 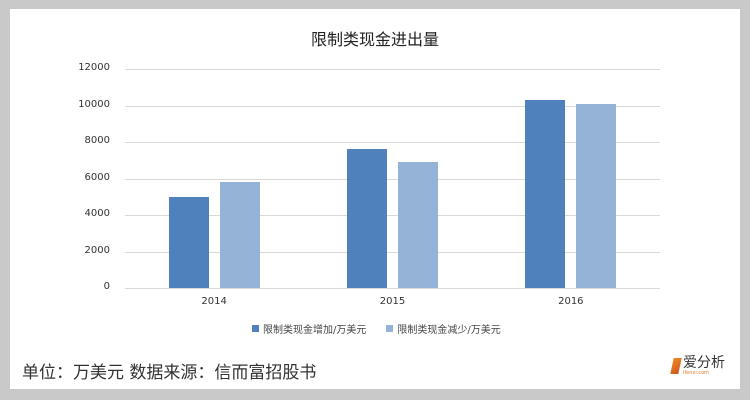 I want to click on brand-logo: 爱分析 ifenxi.com, so click(x=697, y=365).